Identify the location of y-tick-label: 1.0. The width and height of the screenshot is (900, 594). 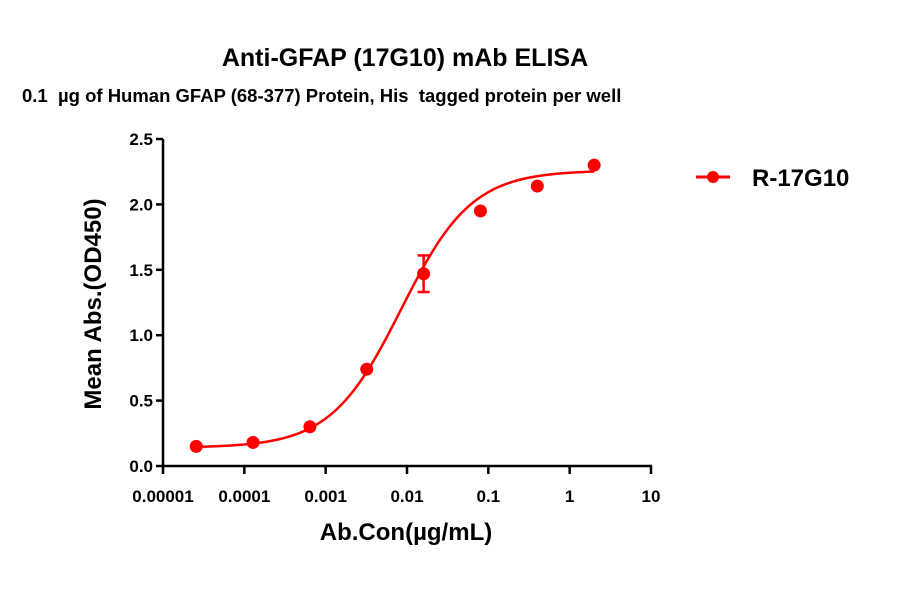
(141, 335).